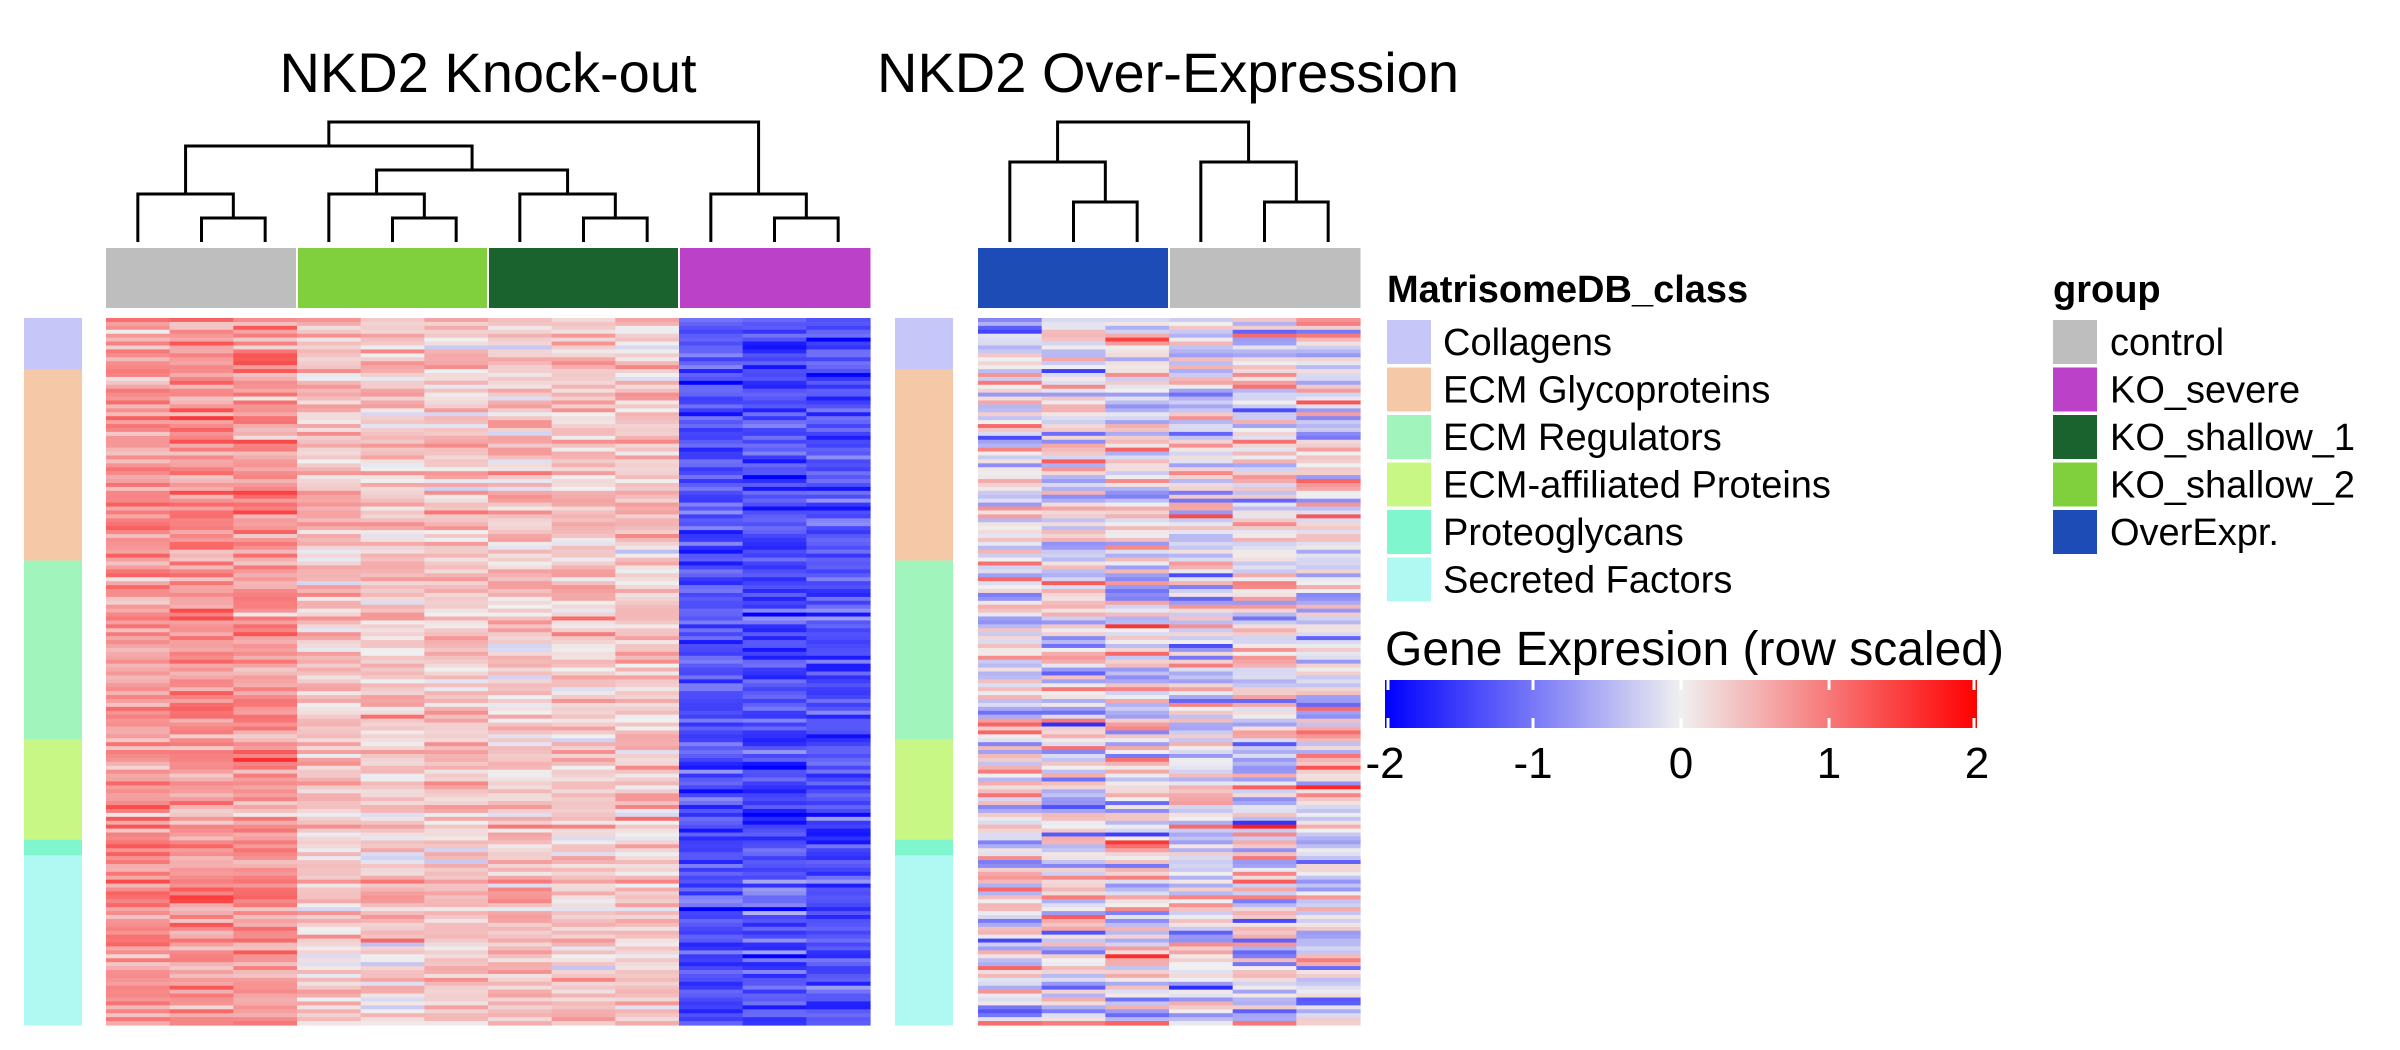 Image resolution: width=2400 pixels, height=1050 pixels. What do you see at coordinates (1977, 763) in the screenshot?
I see `colorbar-tick-label: 2` at bounding box center [1977, 763].